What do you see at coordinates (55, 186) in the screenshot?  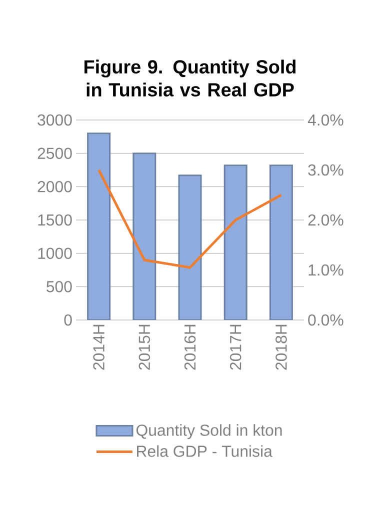 I see `y-tick-label: 2000` at bounding box center [55, 186].